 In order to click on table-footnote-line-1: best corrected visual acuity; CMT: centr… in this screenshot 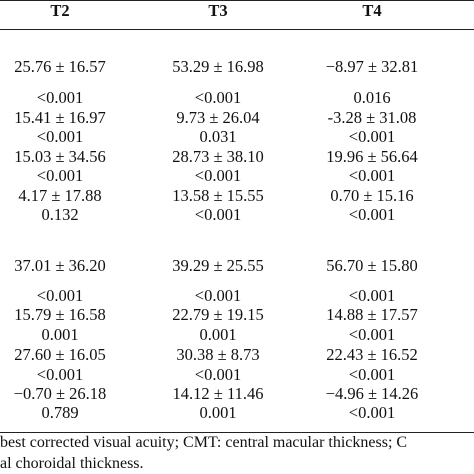, I will do `click(204, 442)`.